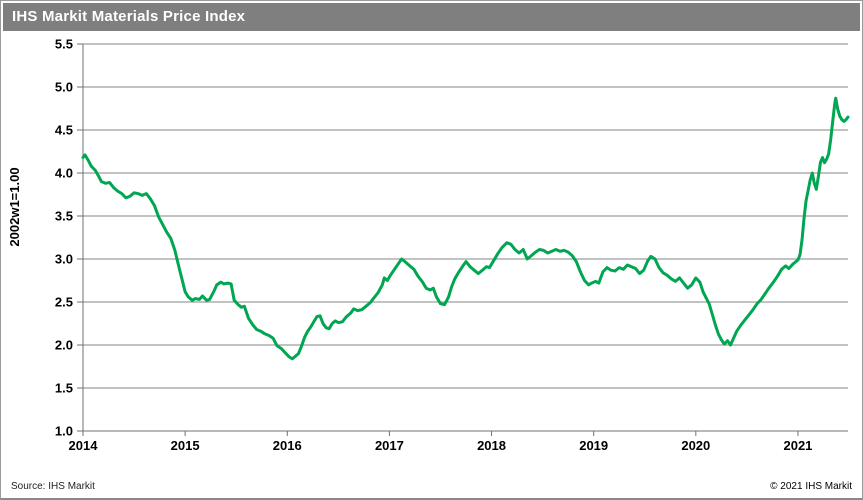  What do you see at coordinates (64, 345) in the screenshot?
I see `y-tick-label: 2.0` at bounding box center [64, 345].